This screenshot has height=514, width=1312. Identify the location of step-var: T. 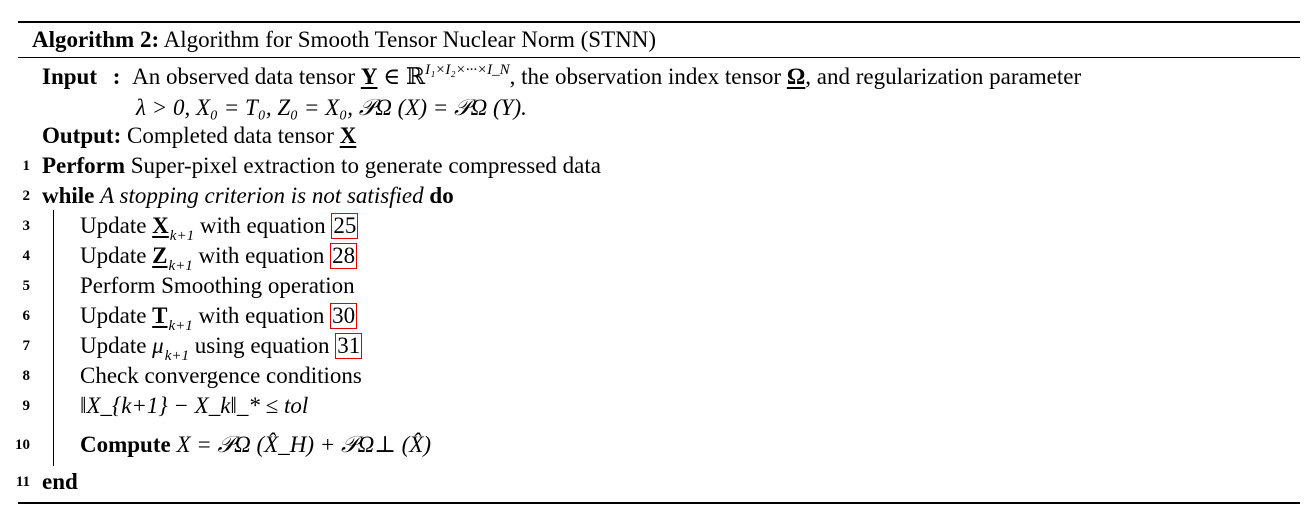
(160, 315).